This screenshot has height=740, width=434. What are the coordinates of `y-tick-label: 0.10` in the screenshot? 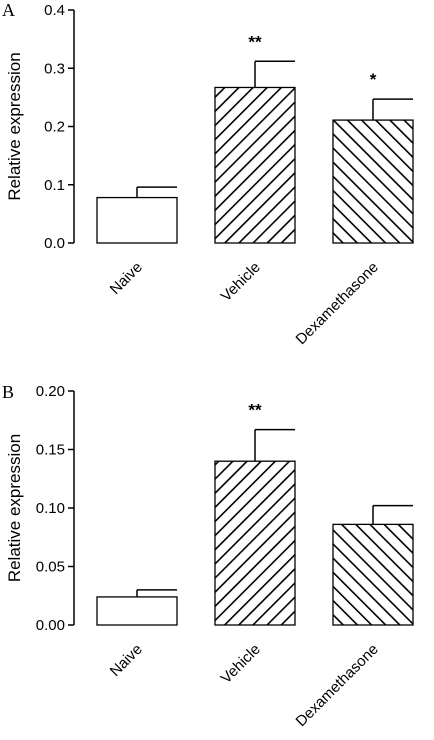 It's located at (50, 508).